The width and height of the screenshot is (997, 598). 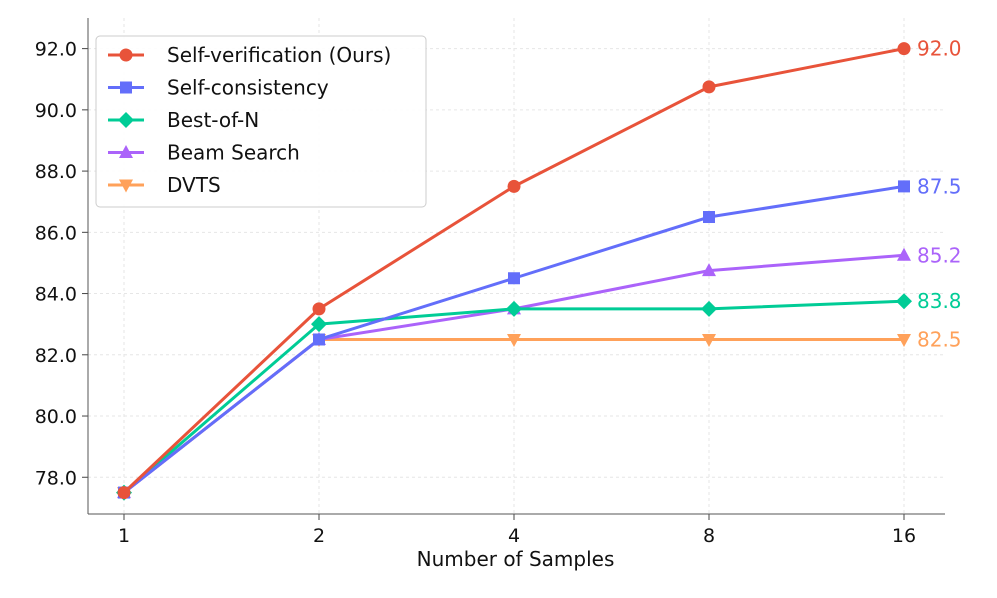 What do you see at coordinates (939, 301) in the screenshot?
I see `end-value-label: 83.8` at bounding box center [939, 301].